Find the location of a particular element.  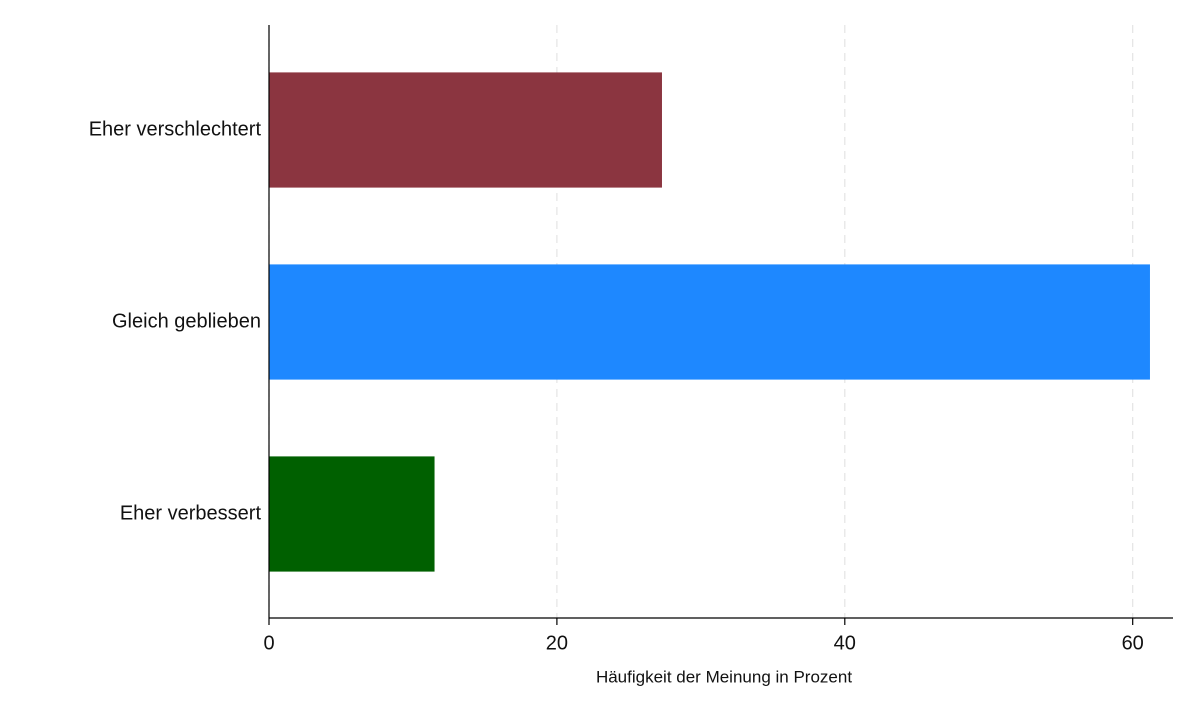

x-tick-label: 60 is located at coordinates (1133, 643).